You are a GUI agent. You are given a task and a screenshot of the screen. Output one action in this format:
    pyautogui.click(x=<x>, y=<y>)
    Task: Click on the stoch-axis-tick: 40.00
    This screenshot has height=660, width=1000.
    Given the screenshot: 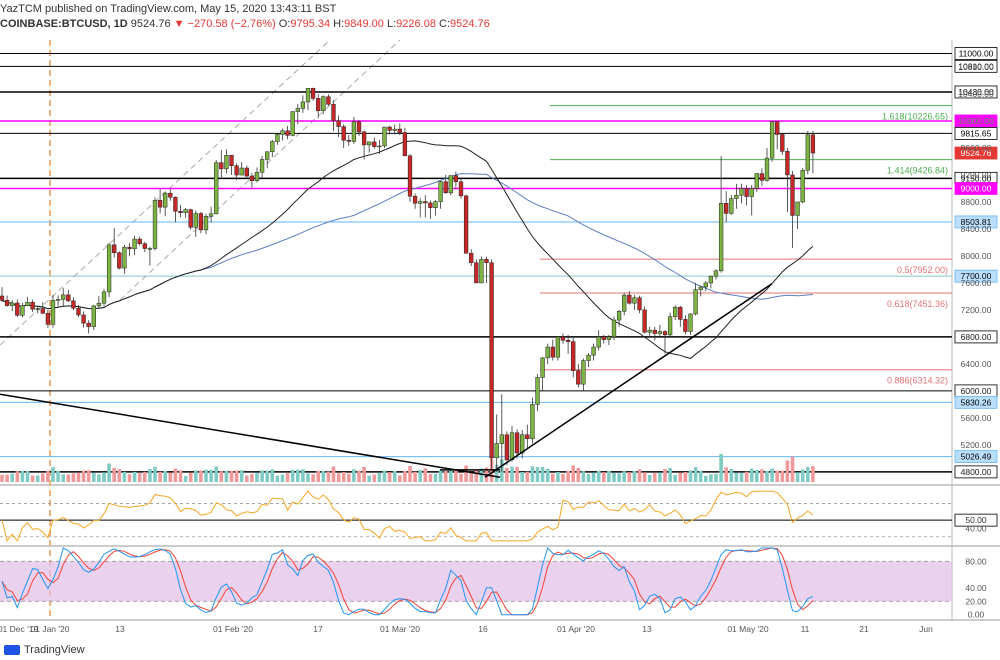 What is the action you would take?
    pyautogui.click(x=976, y=588)
    